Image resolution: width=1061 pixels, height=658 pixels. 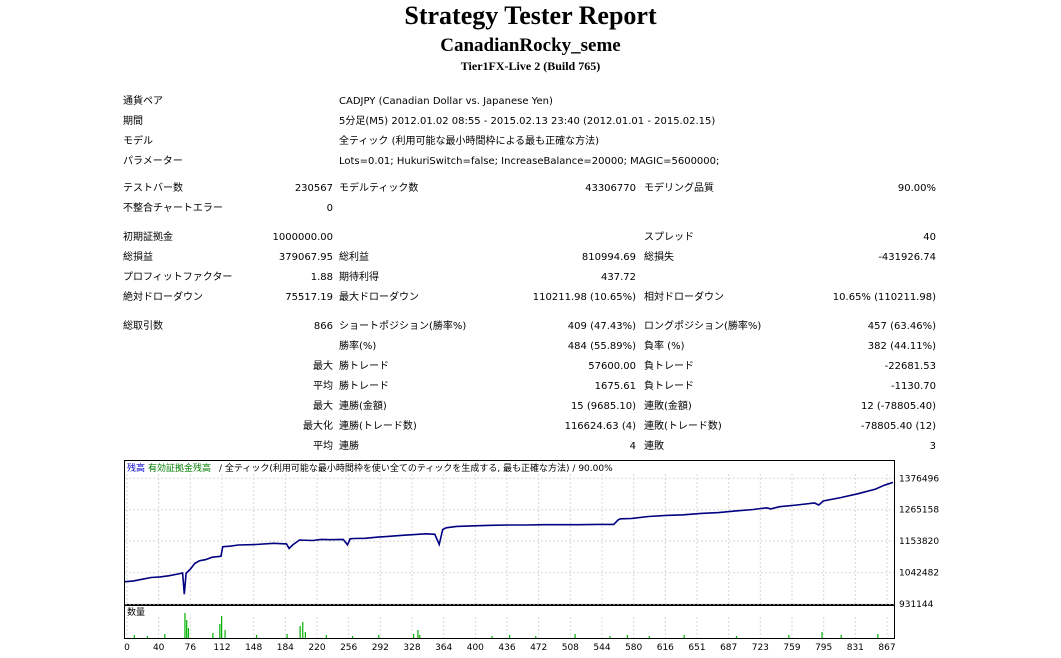 I want to click on stat-label-avg-cons-loss: 連敗, so click(x=654, y=446).